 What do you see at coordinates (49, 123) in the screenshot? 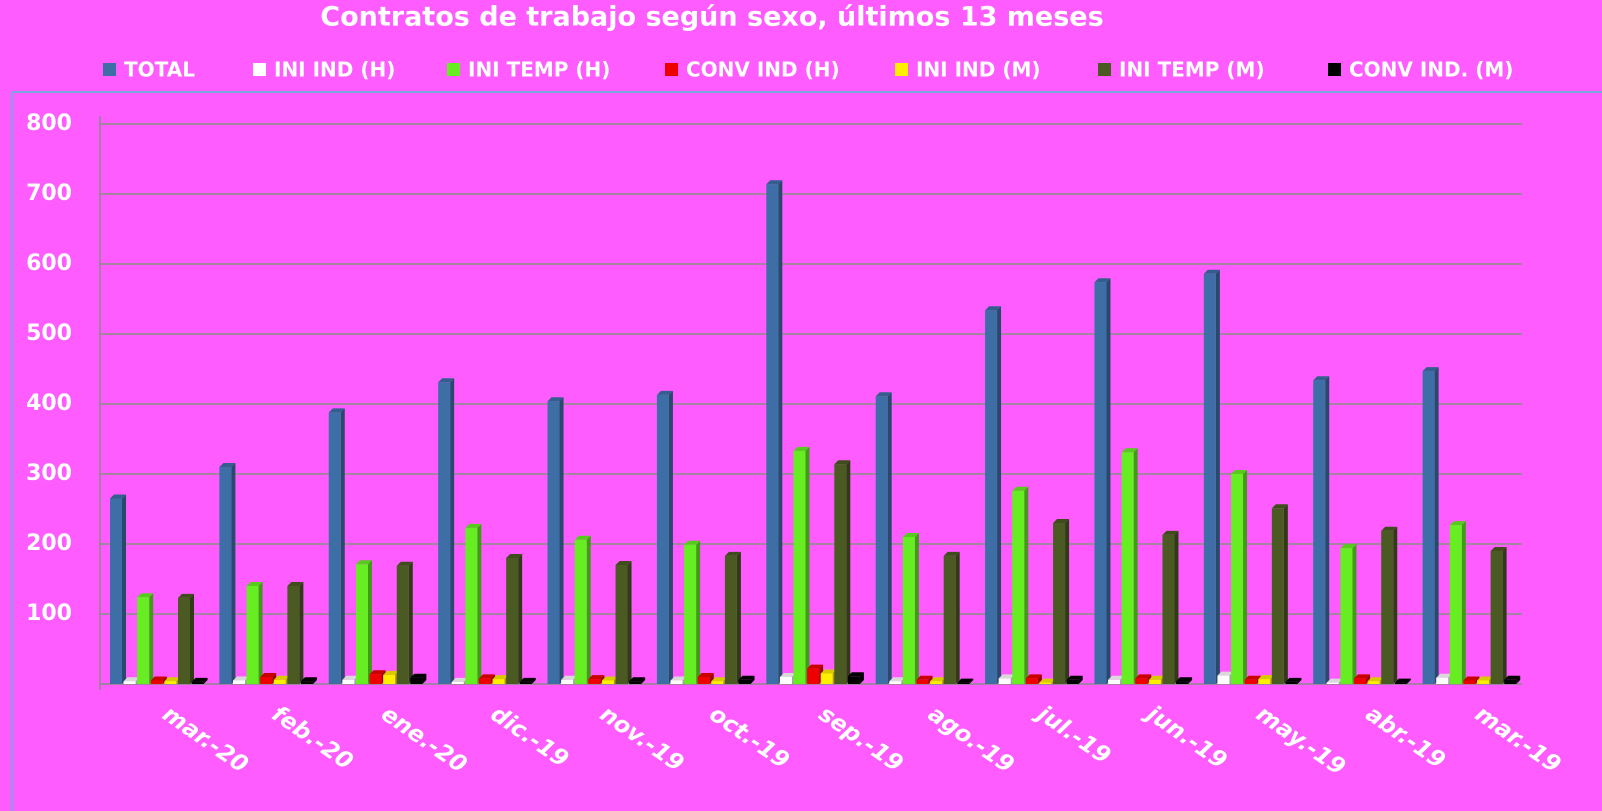
I see `y-tick-label: 800` at bounding box center [49, 123].